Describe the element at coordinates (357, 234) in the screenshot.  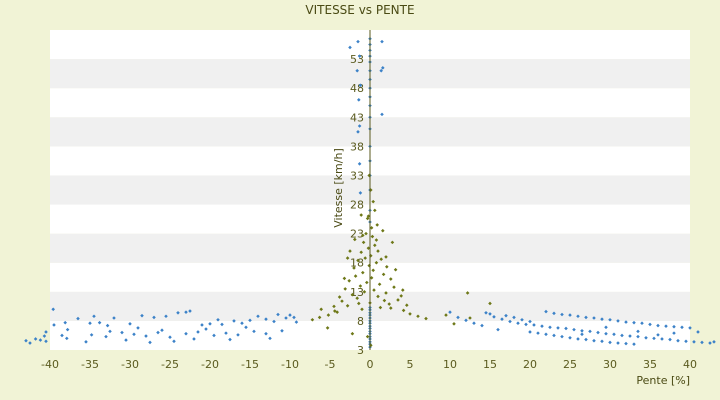
I see `y-tick-label: 23` at that location.